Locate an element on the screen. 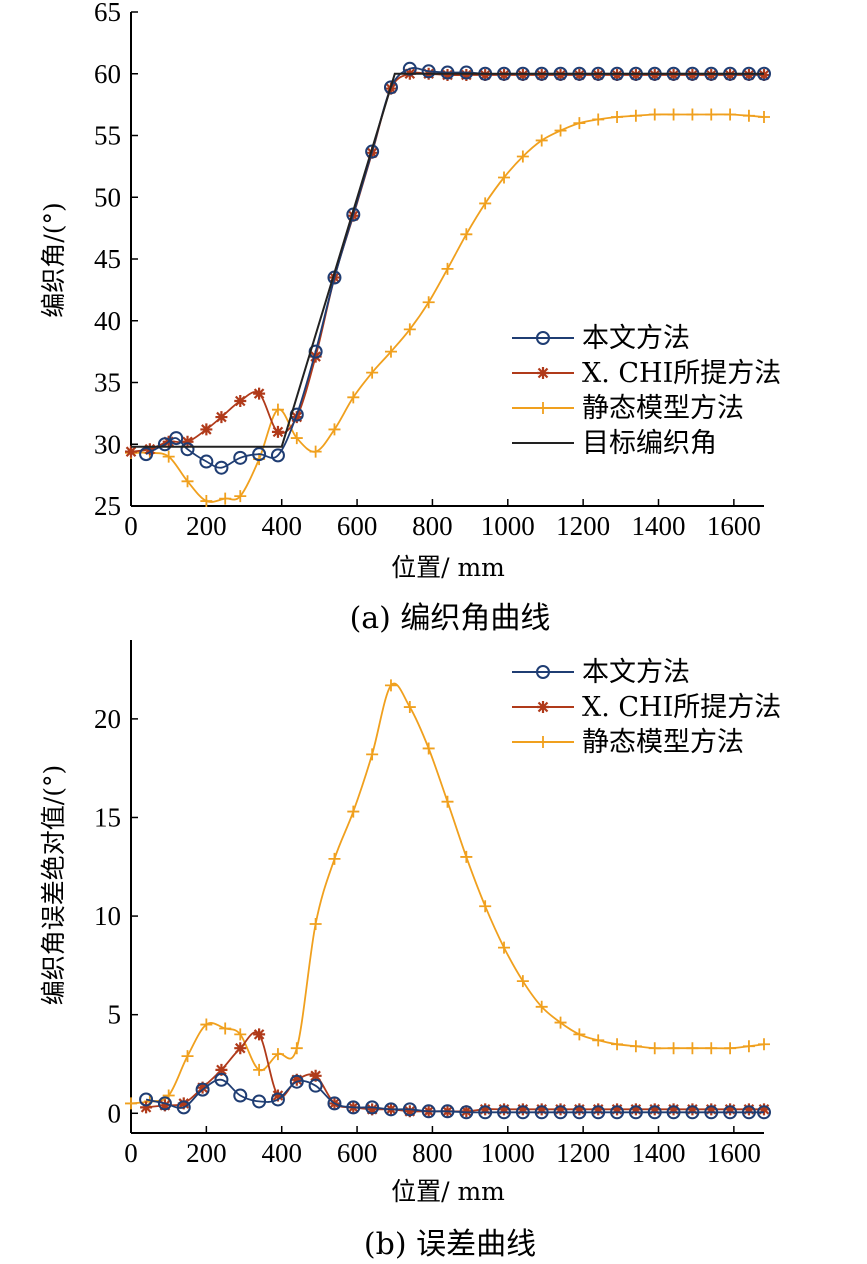 This screenshot has height=1264, width=867. y-tick-label: 45 is located at coordinates (107, 259).